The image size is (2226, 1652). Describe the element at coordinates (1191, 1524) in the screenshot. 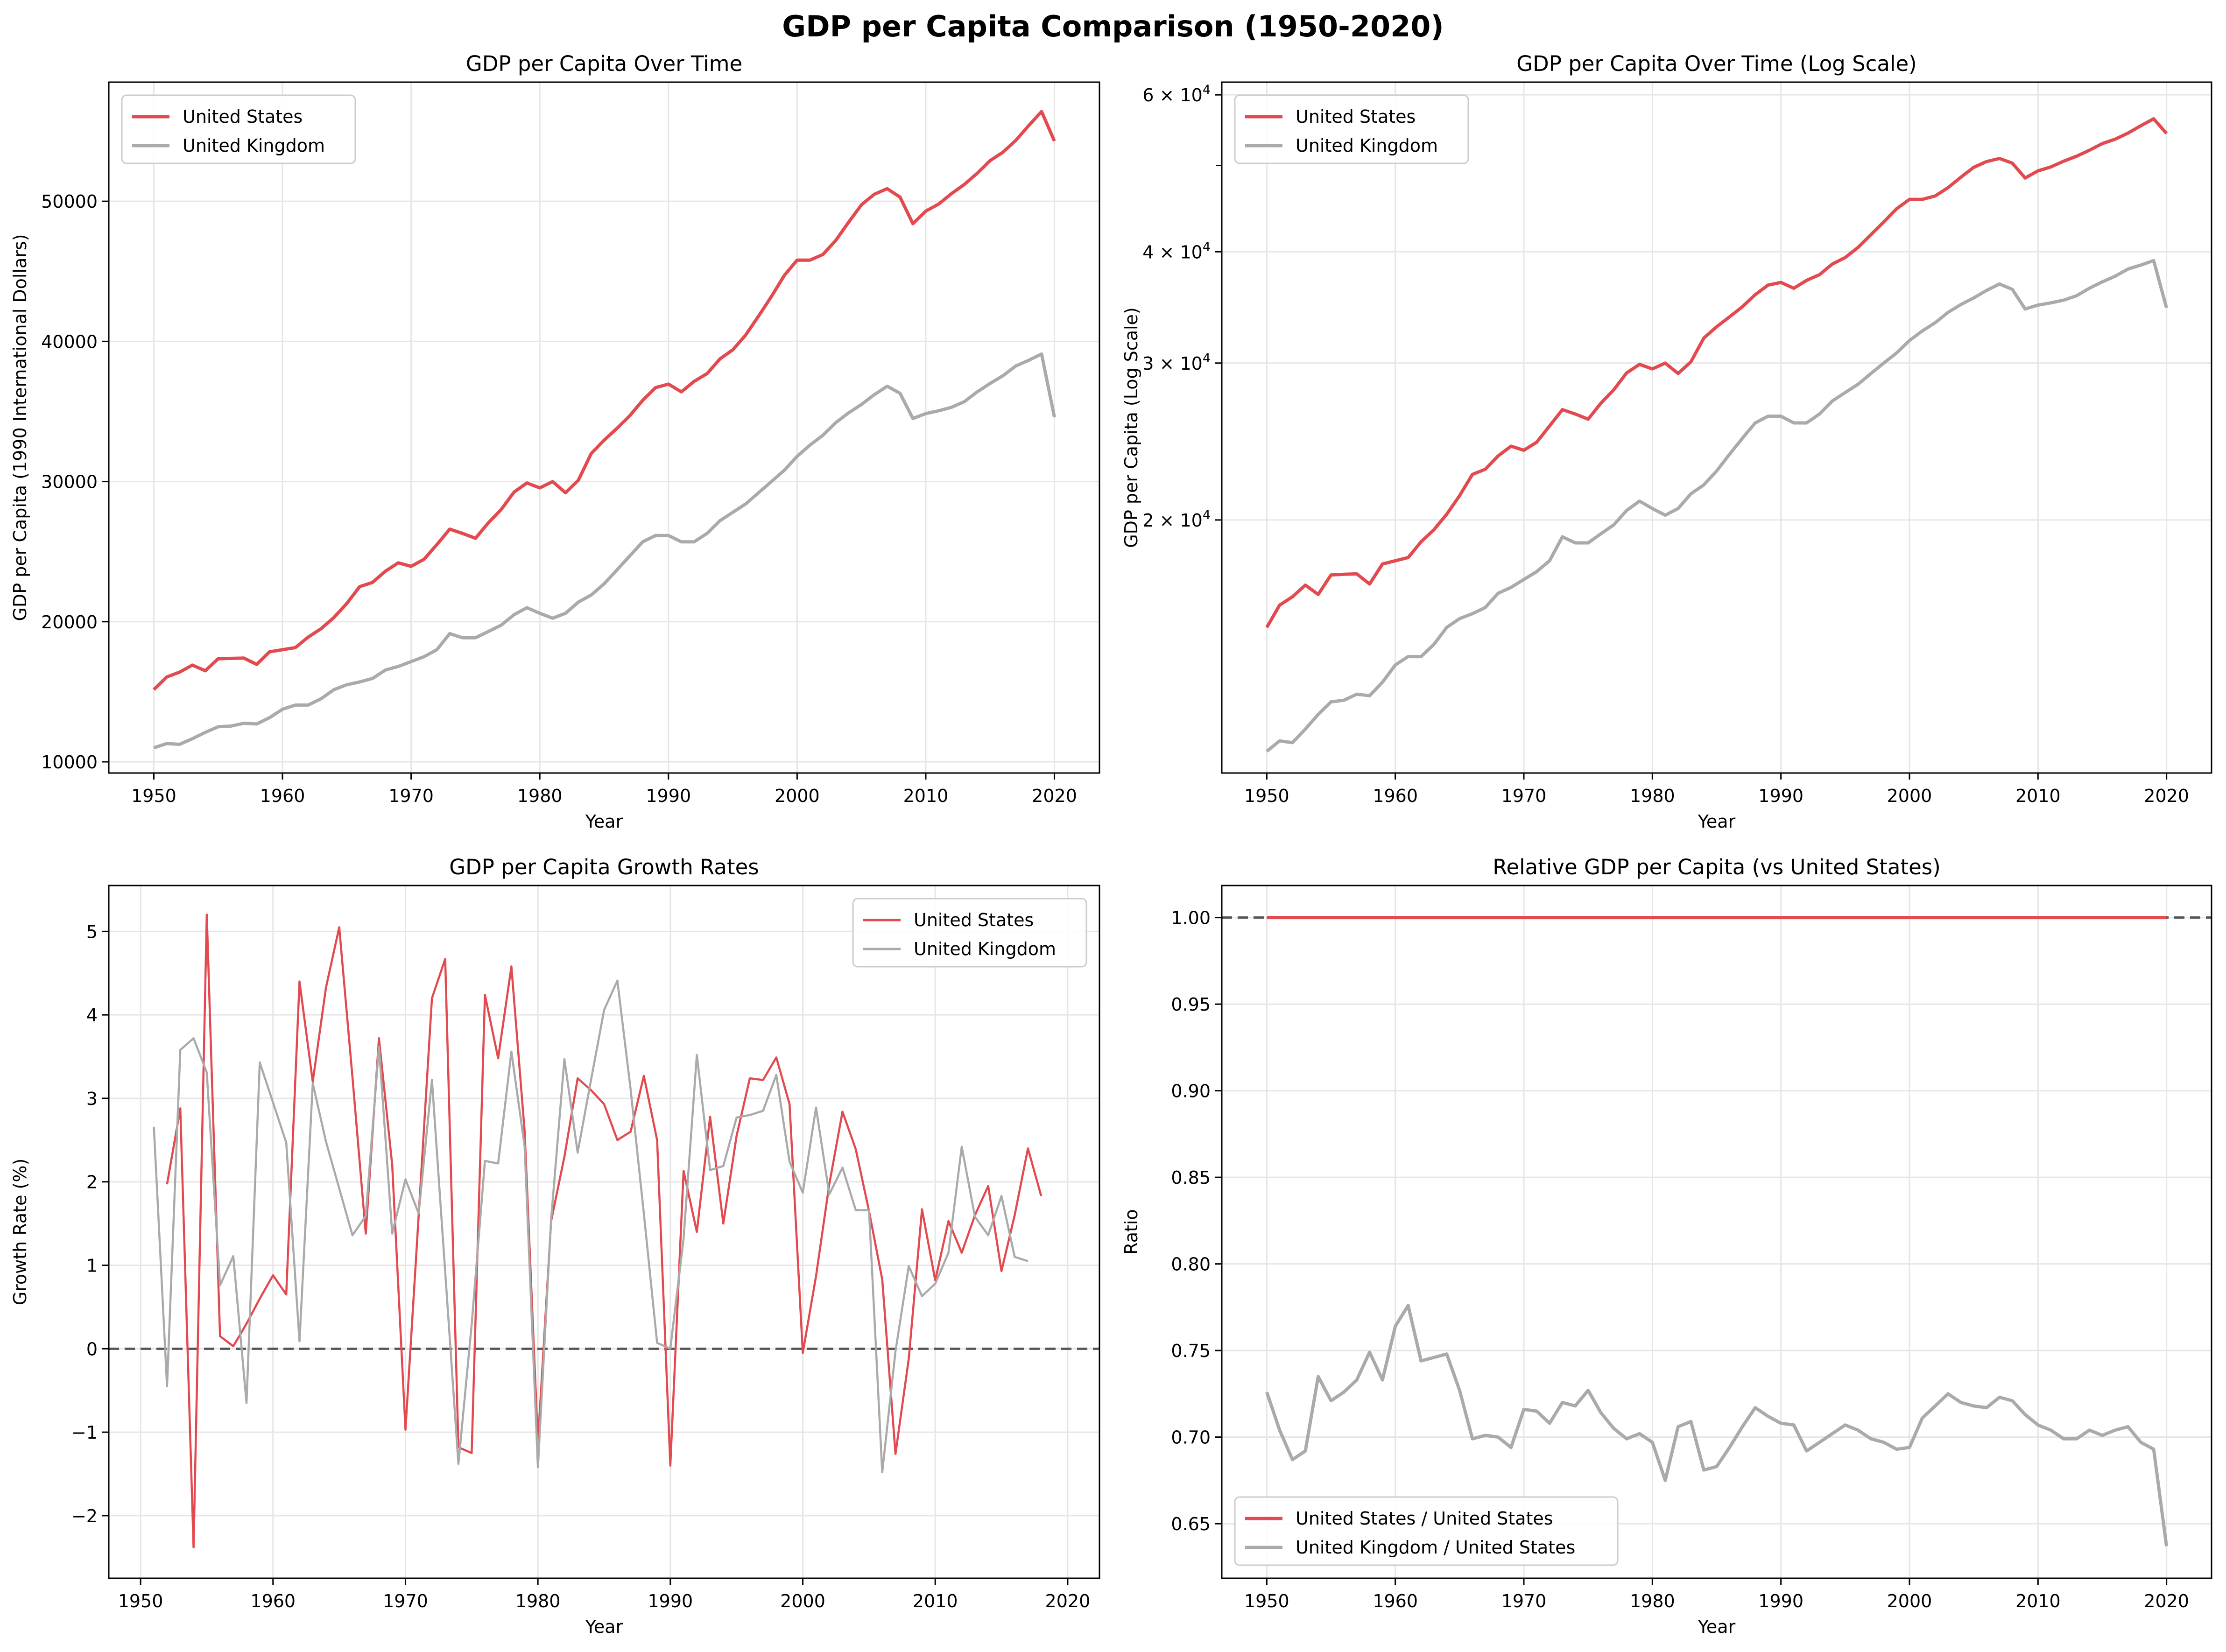

I see `y-tick-label: 0.65` at that location.